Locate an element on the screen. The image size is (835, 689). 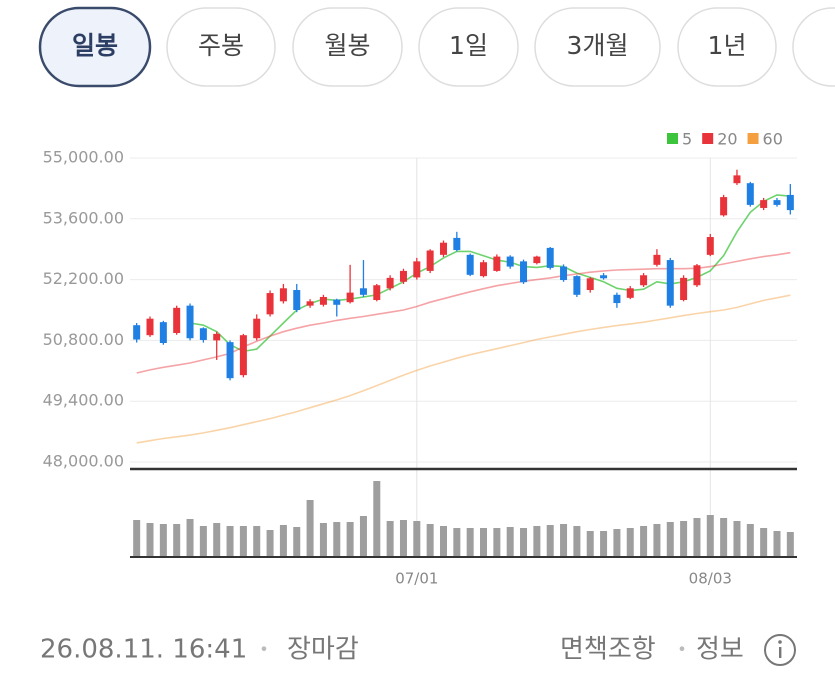
disclaimer-link: 면책조항 is located at coordinates (608, 650).